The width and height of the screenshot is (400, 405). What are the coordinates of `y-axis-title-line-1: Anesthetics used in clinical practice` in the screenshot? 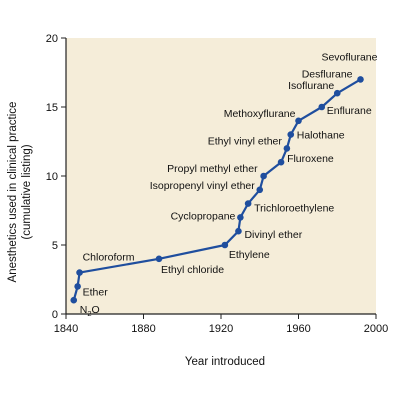 It's located at (13, 192).